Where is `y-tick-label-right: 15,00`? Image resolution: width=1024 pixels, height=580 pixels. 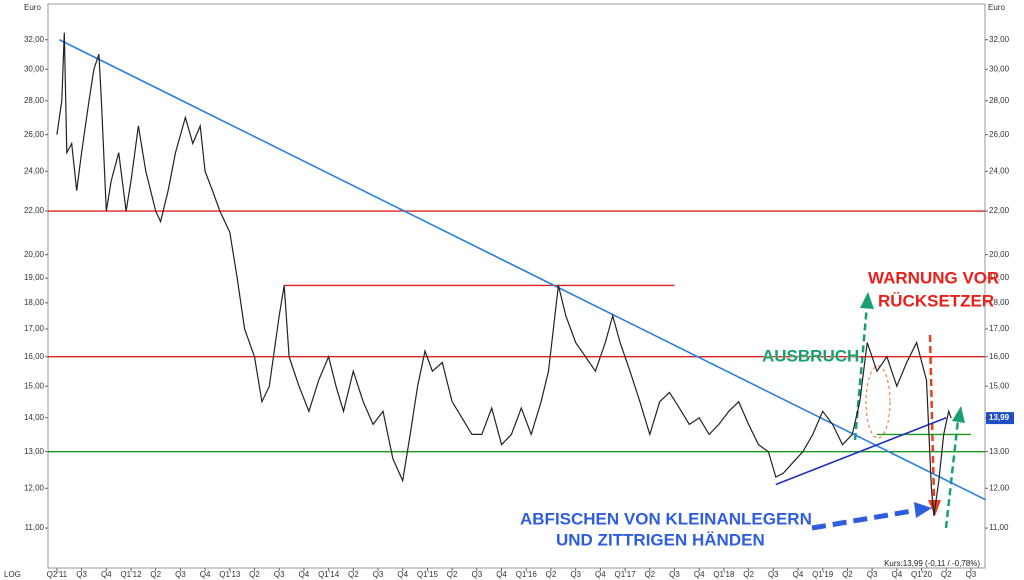 y-tick-label-right: 15,00 is located at coordinates (999, 385).